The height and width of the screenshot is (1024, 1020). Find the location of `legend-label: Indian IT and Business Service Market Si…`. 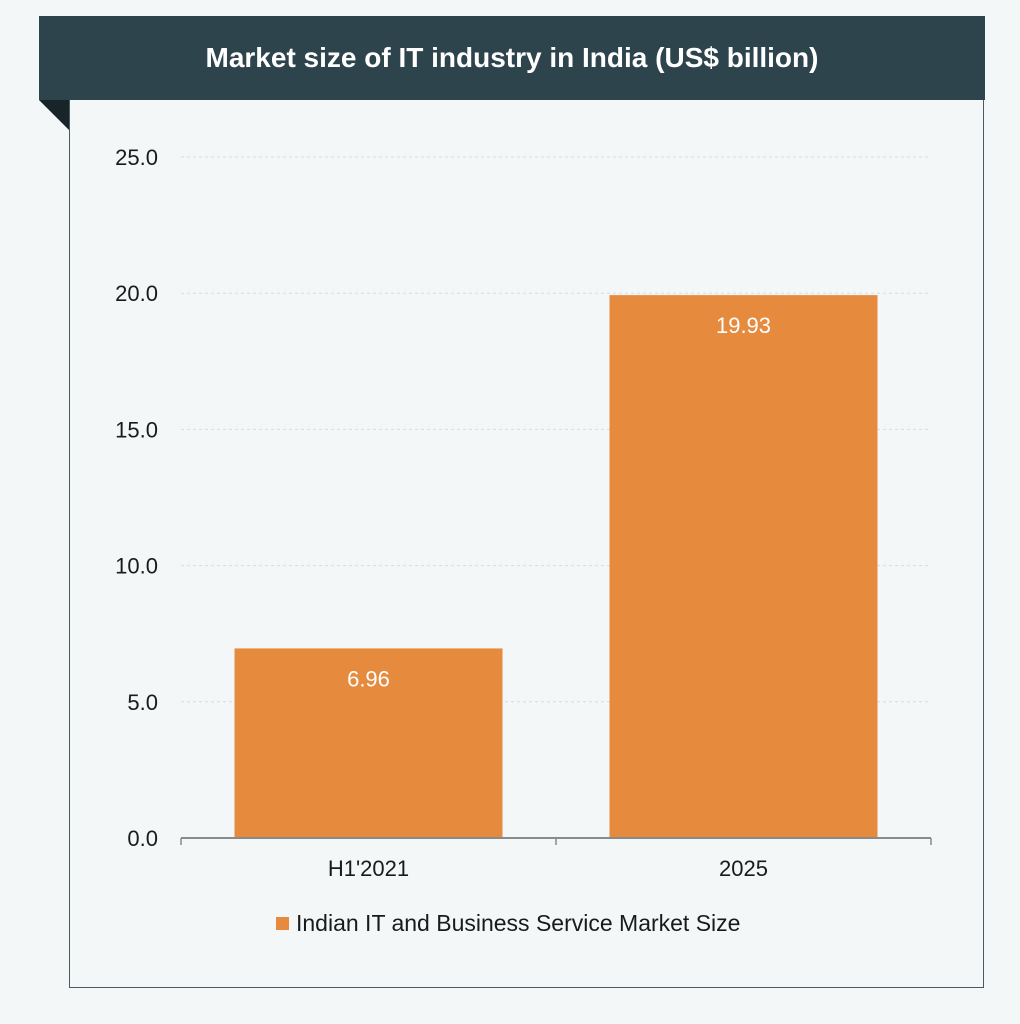

legend-label: Indian IT and Business Service Market Si… is located at coordinates (518, 922).